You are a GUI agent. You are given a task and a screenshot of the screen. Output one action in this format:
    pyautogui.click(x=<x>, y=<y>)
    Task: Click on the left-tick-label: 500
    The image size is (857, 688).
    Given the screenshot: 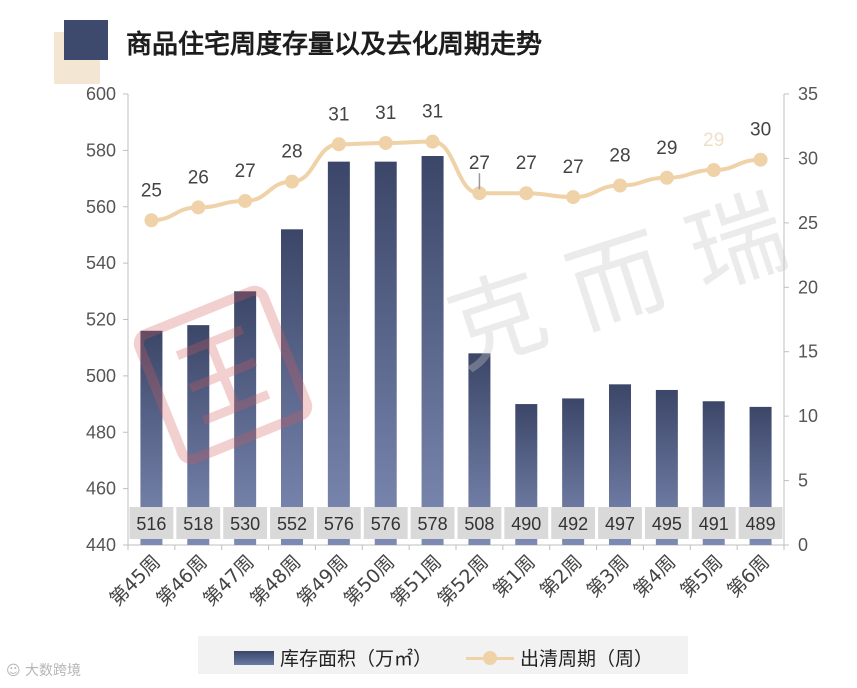 What is the action you would take?
    pyautogui.click(x=101, y=376)
    